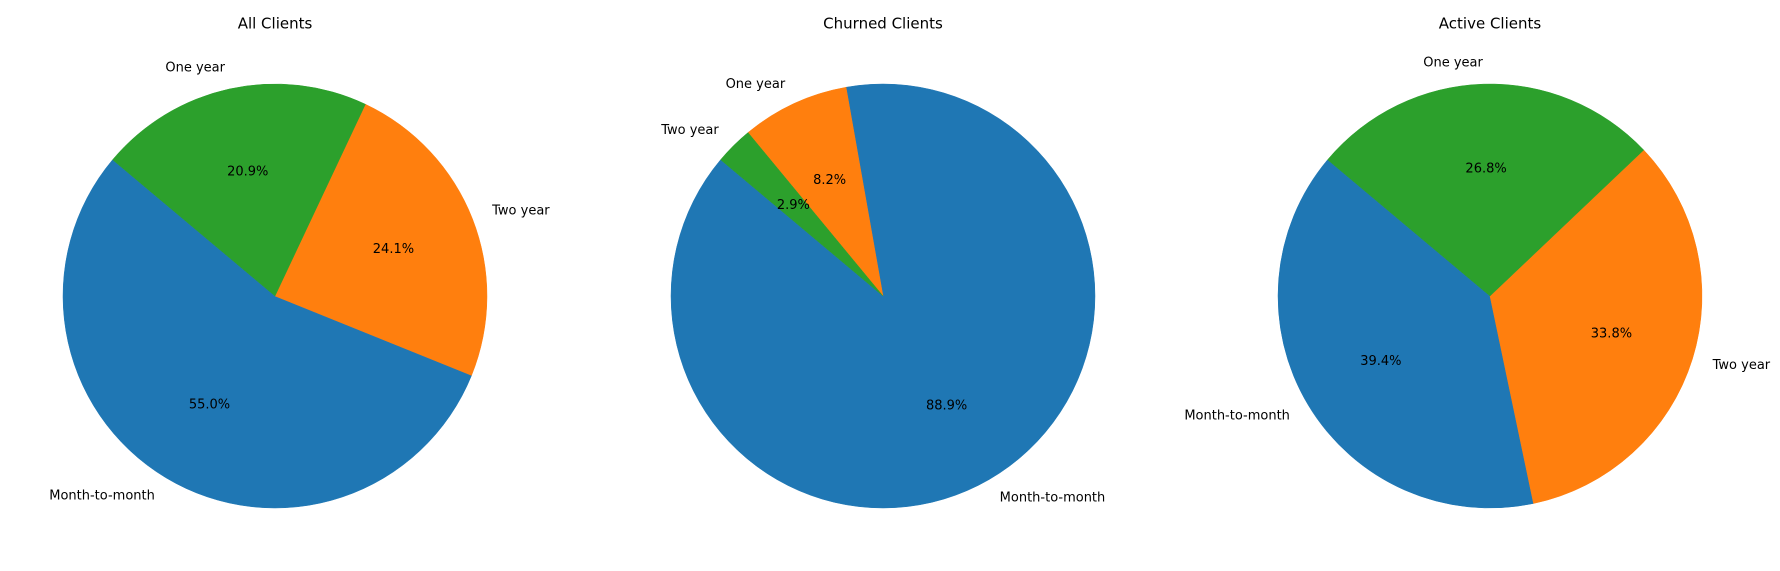 The height and width of the screenshot is (571, 1780). I want to click on pie-title: Churned Clients, so click(883, 24).